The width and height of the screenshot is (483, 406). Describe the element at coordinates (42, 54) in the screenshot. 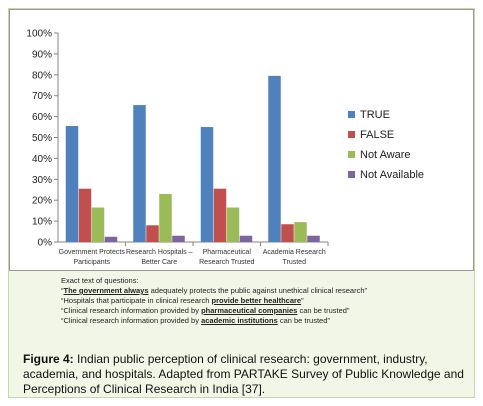

I see `y-tick-label: 90%` at that location.